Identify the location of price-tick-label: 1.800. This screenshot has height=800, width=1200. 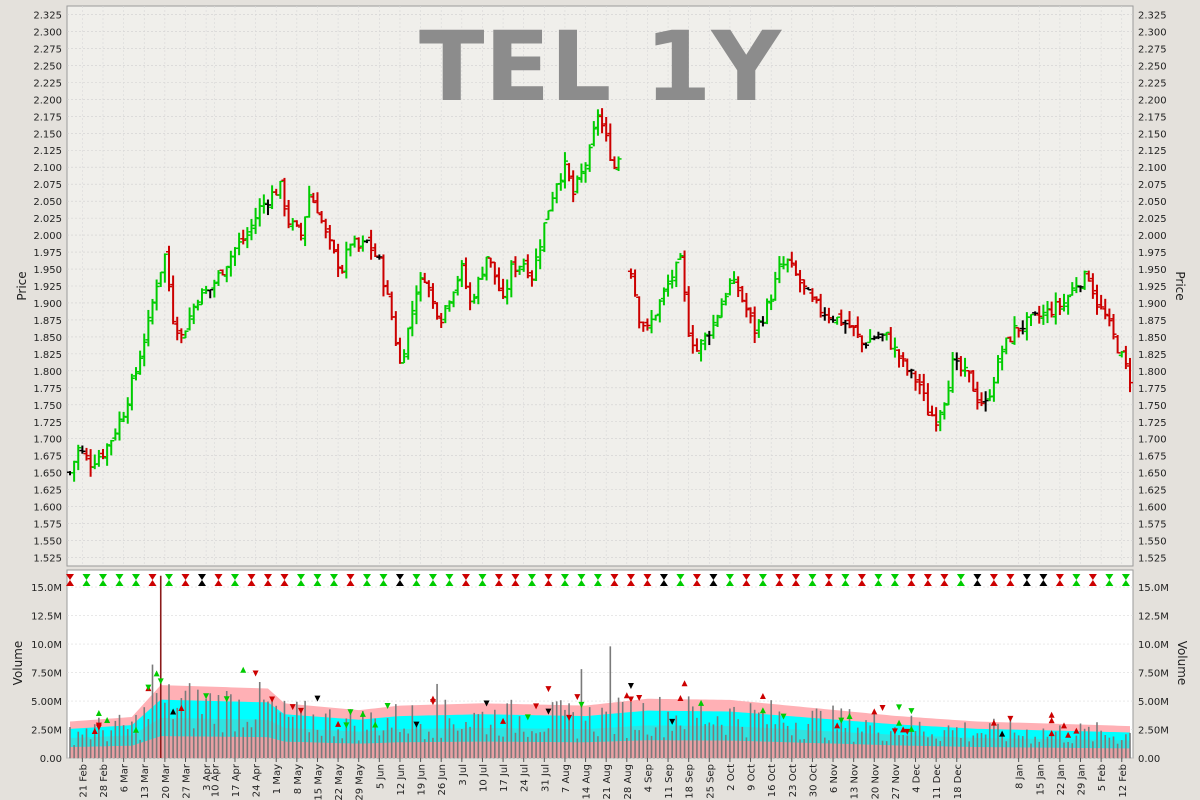
(47, 372).